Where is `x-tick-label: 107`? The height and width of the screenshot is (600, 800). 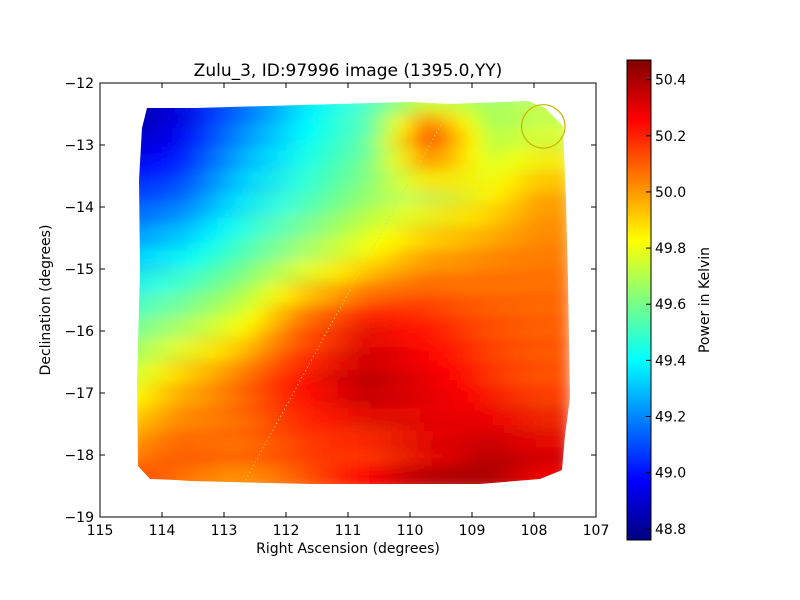
x-tick-label: 107 is located at coordinates (596, 531).